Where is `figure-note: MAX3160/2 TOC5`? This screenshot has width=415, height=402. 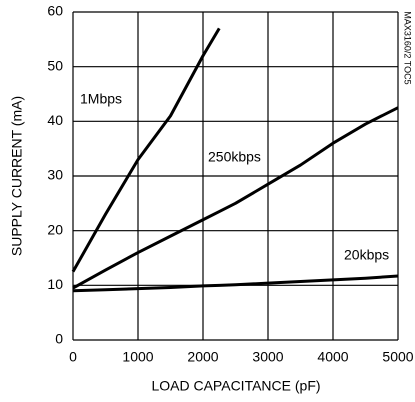
figure-note: MAX3160/2 TOC5 is located at coordinates (408, 47).